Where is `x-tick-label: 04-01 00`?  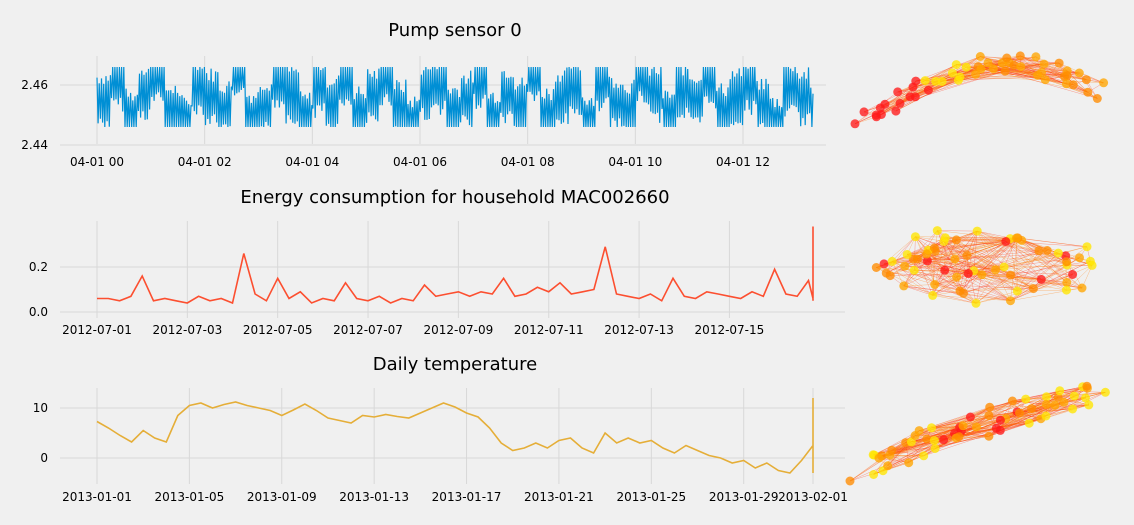
x-tick-label: 04-01 00 is located at coordinates (97, 162).